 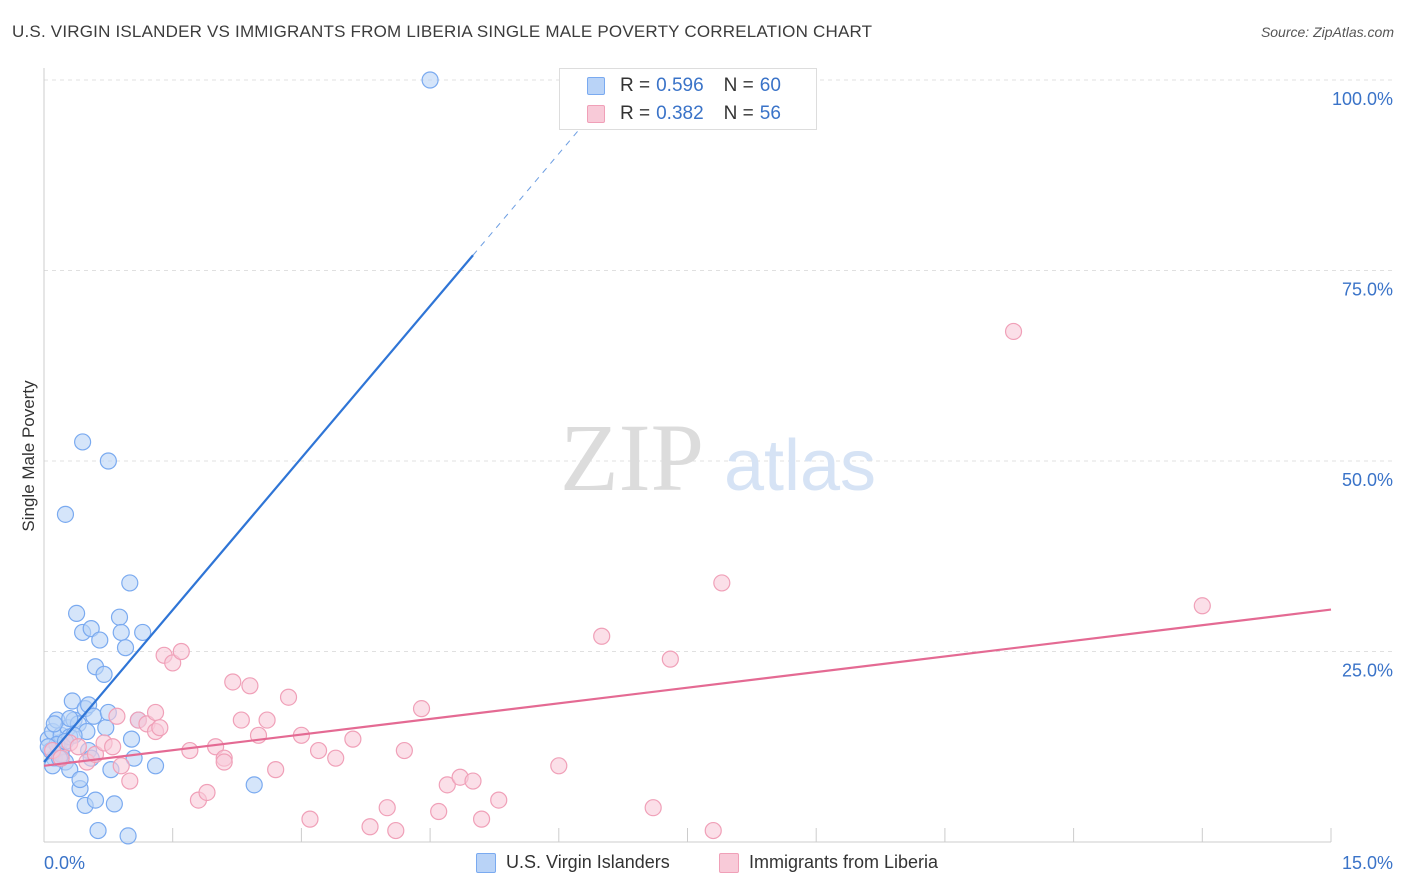 I want to click on legend-label: U.S. Virgin Islanders, so click(x=588, y=862).